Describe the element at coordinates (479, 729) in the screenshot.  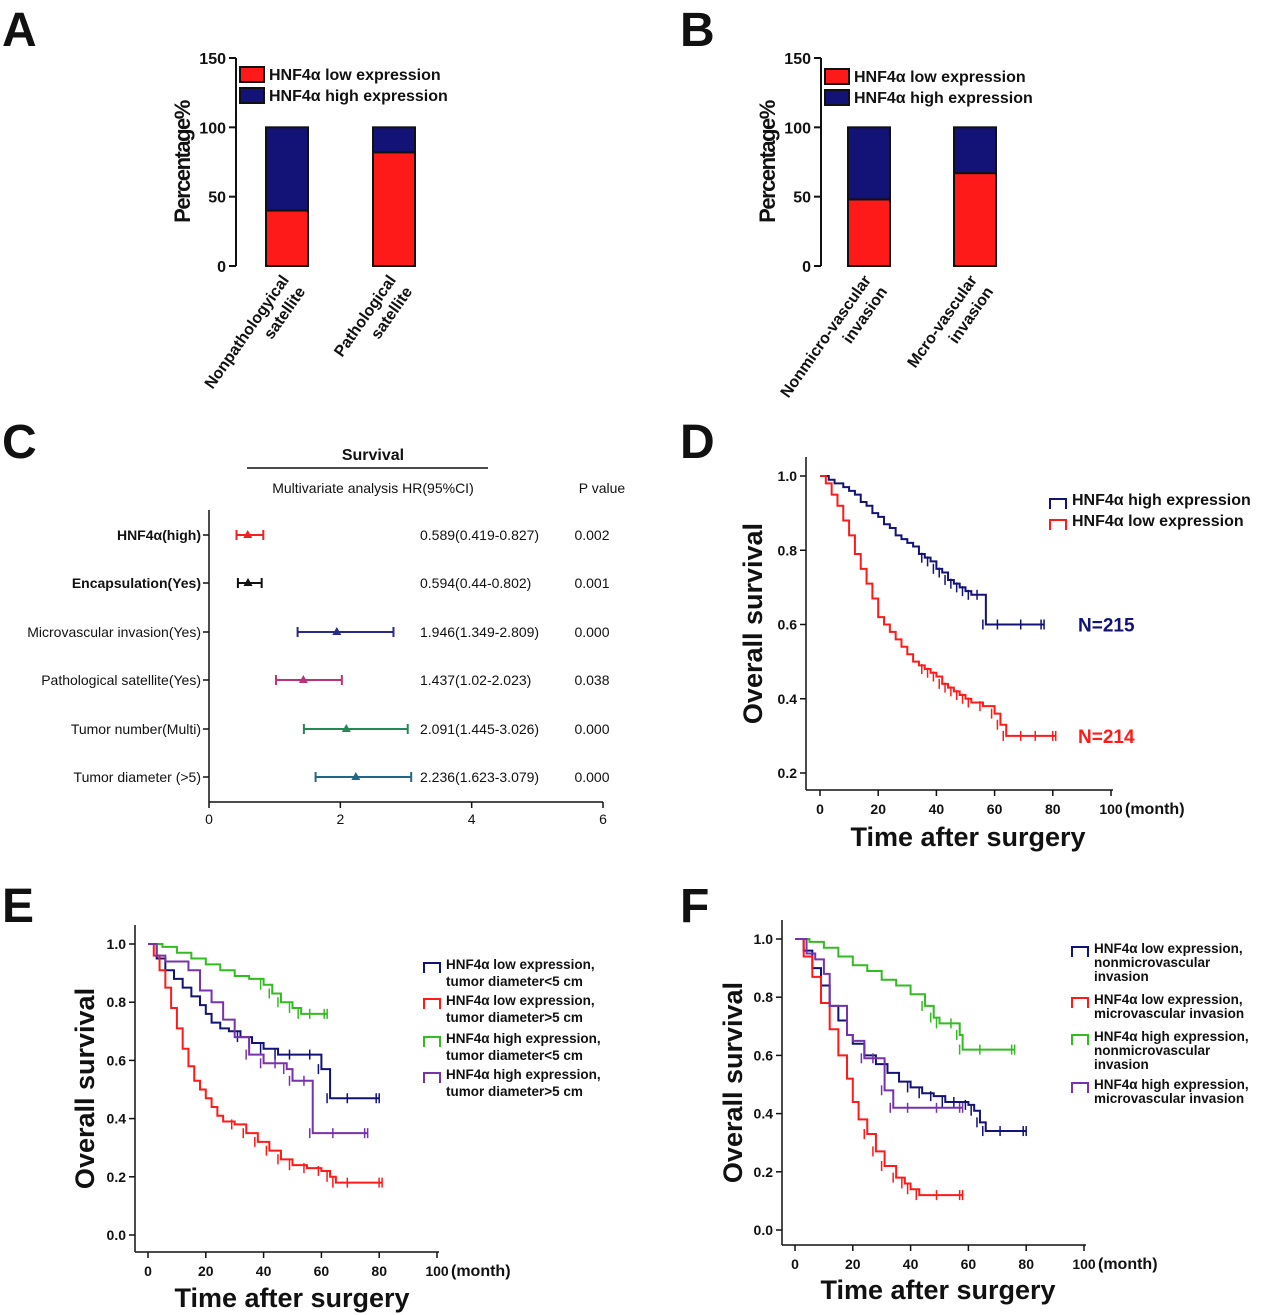
I see `forest-hr-text: 2.091(1.445-3.026)` at that location.